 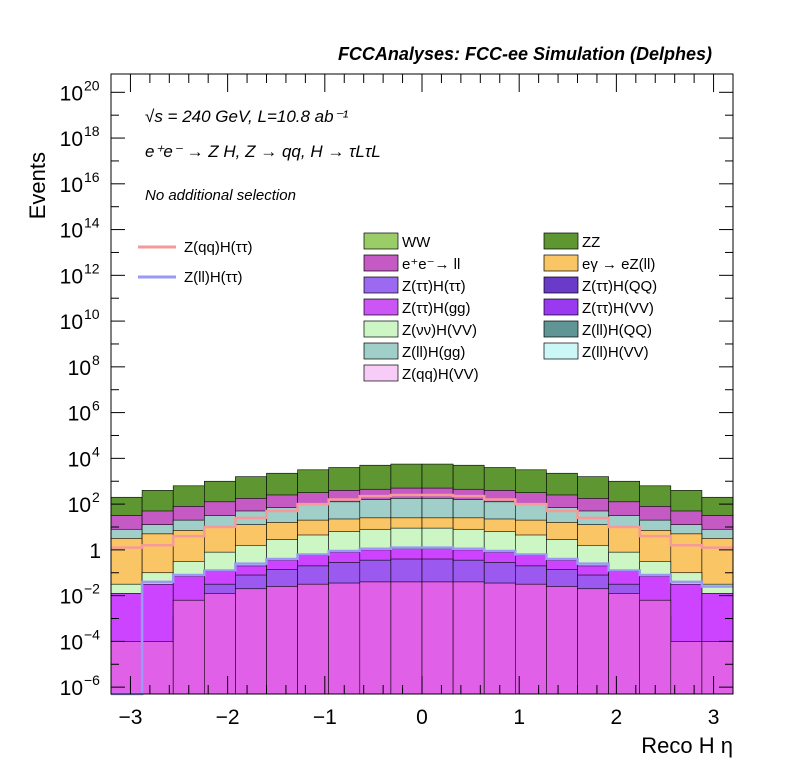 I want to click on x-tick-label: −1, so click(x=325, y=717).